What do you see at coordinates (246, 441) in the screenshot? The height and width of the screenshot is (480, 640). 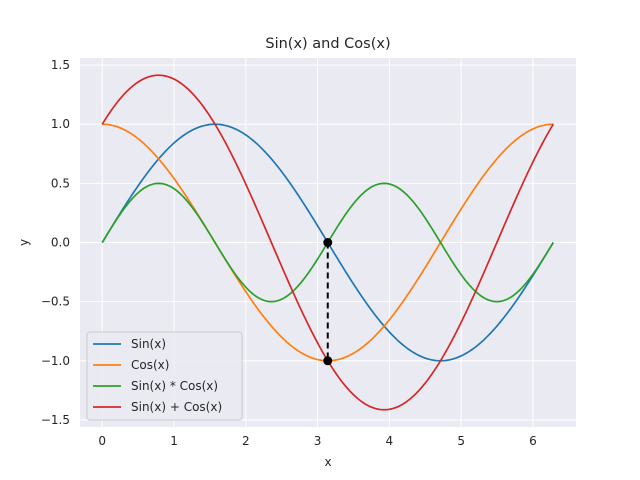 I see `x-tick-label: 2` at bounding box center [246, 441].